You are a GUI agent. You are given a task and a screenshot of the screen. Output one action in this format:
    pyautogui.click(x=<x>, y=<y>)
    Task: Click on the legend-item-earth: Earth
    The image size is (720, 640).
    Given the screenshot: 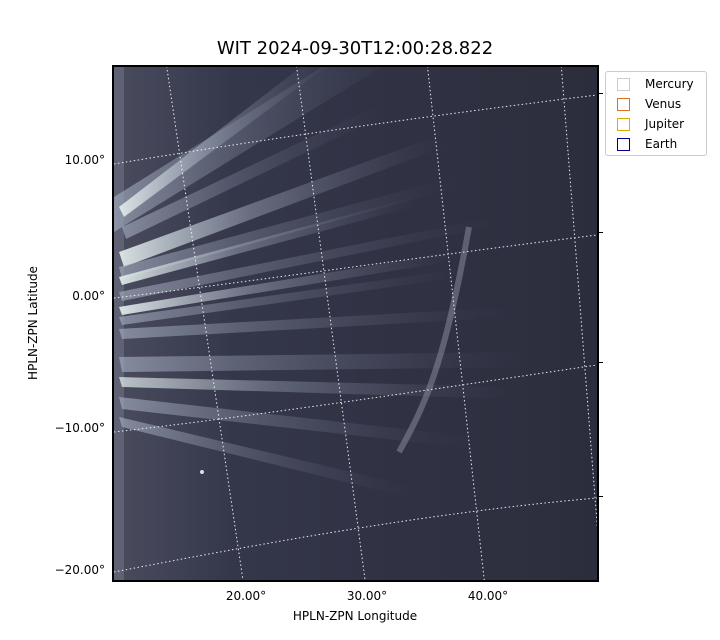 What is the action you would take?
    pyautogui.click(x=647, y=144)
    